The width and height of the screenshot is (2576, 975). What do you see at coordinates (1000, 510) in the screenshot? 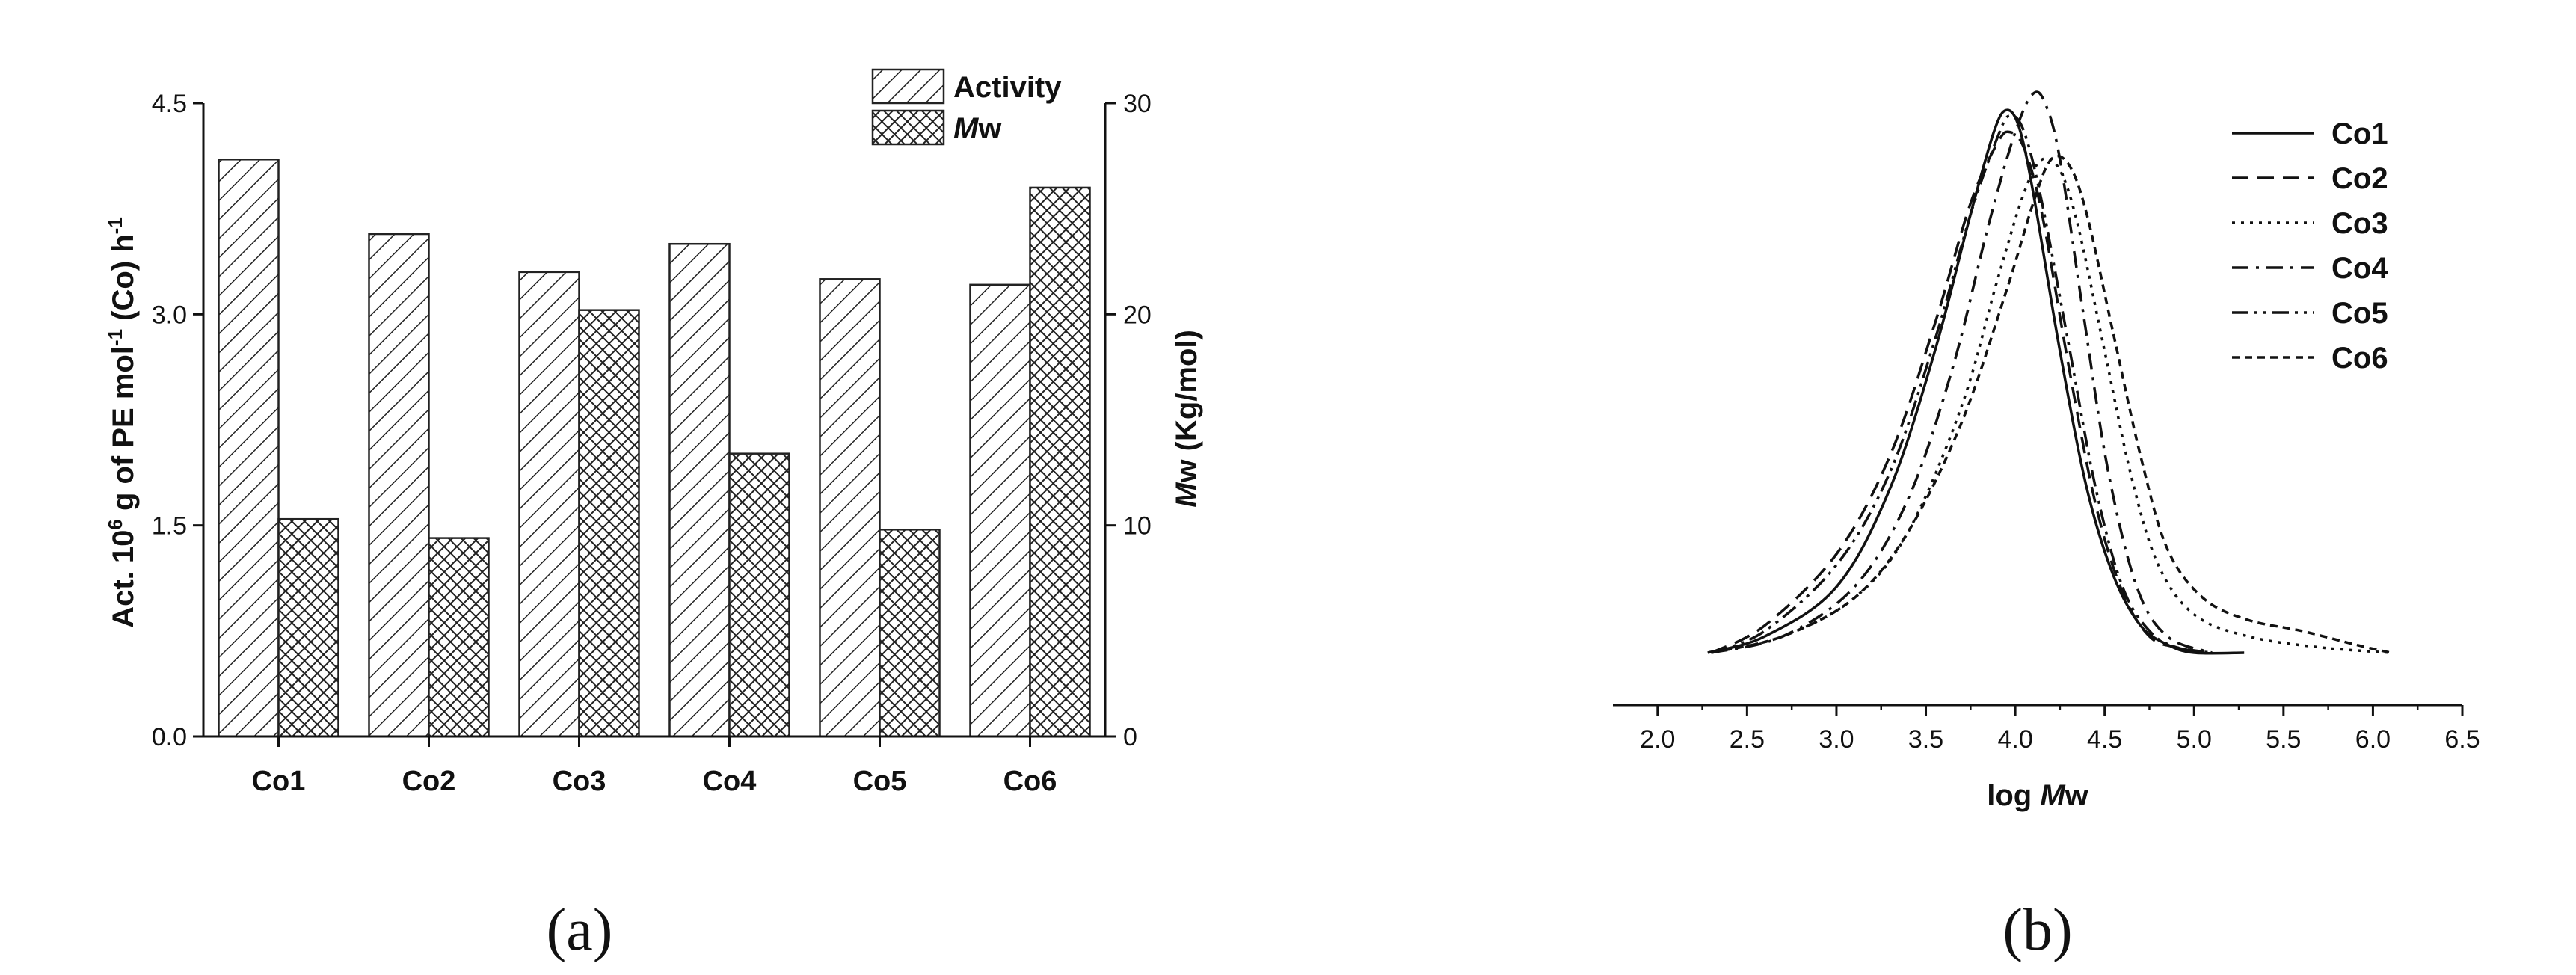
I see `bar-activity-co6` at bounding box center [1000, 510].